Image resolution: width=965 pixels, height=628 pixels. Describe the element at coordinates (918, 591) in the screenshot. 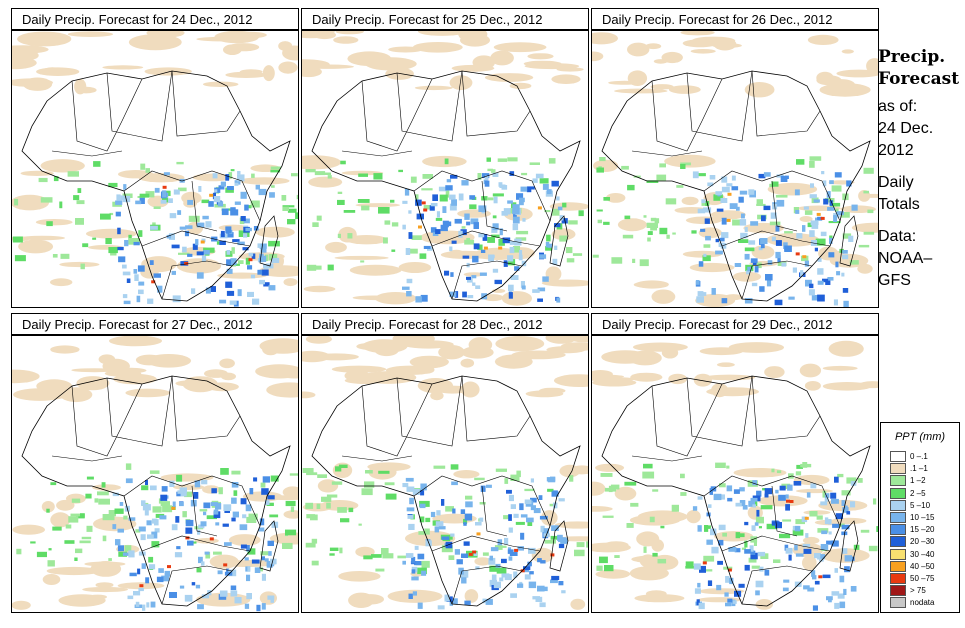

I see `legend-label: > 75` at that location.